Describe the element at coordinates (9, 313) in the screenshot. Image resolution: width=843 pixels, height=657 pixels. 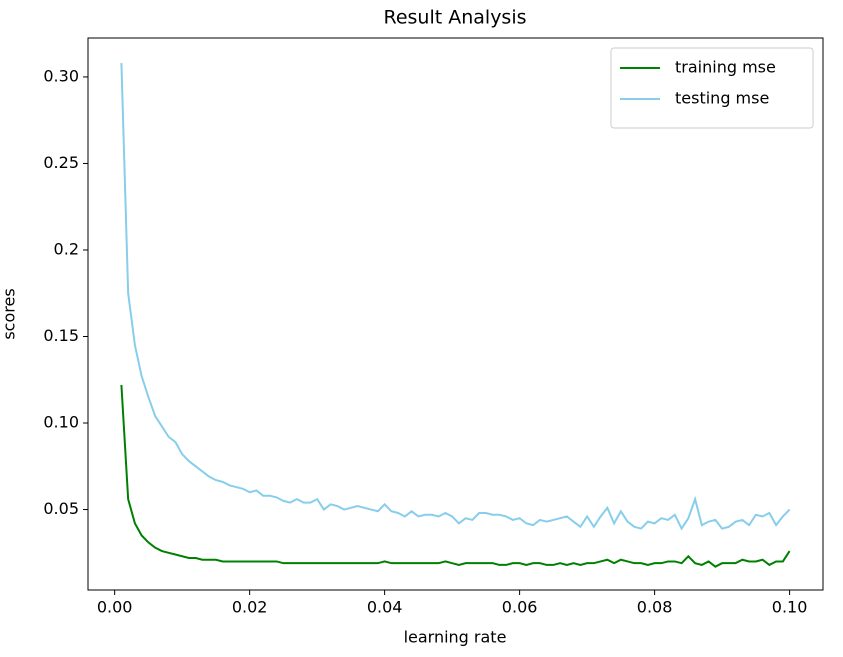
I see `y-axis-label: scores` at that location.